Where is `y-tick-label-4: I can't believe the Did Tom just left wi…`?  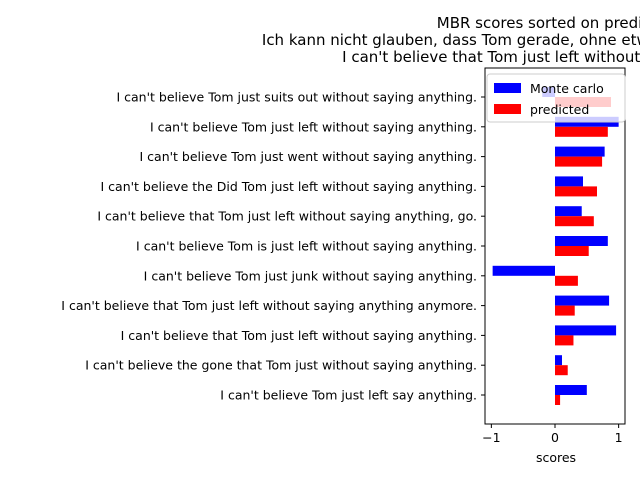 y-tick-label-4: I can't believe the Did Tom just left wi… is located at coordinates (289, 186).